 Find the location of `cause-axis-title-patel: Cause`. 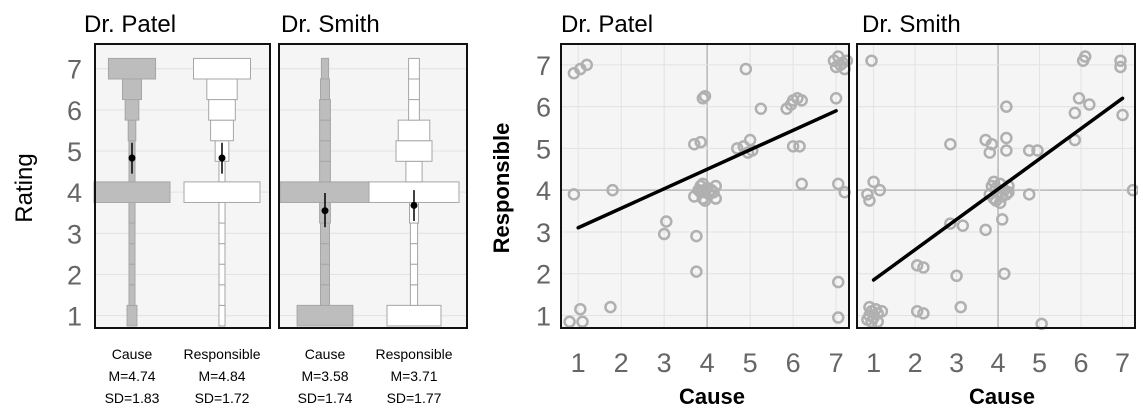

cause-axis-title-patel: Cause is located at coordinates (712, 396).